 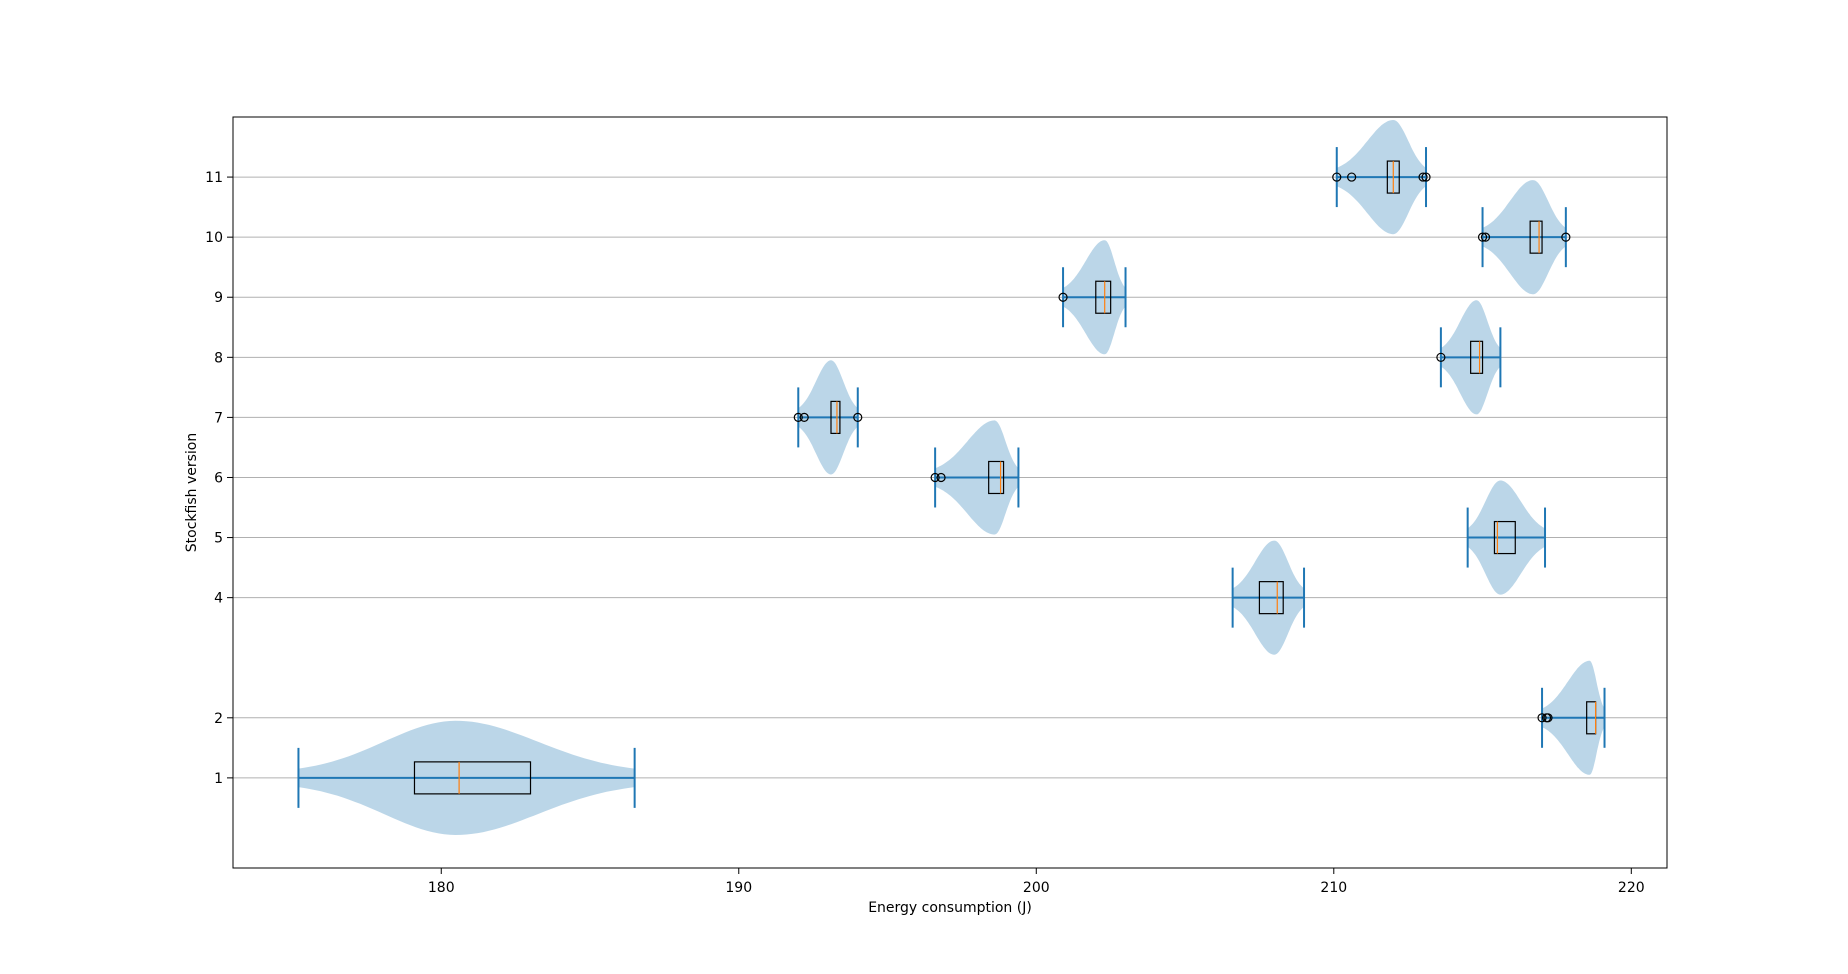 I want to click on x-axis-ticks: 180 190 200 210 220, so click(x=1036, y=882).